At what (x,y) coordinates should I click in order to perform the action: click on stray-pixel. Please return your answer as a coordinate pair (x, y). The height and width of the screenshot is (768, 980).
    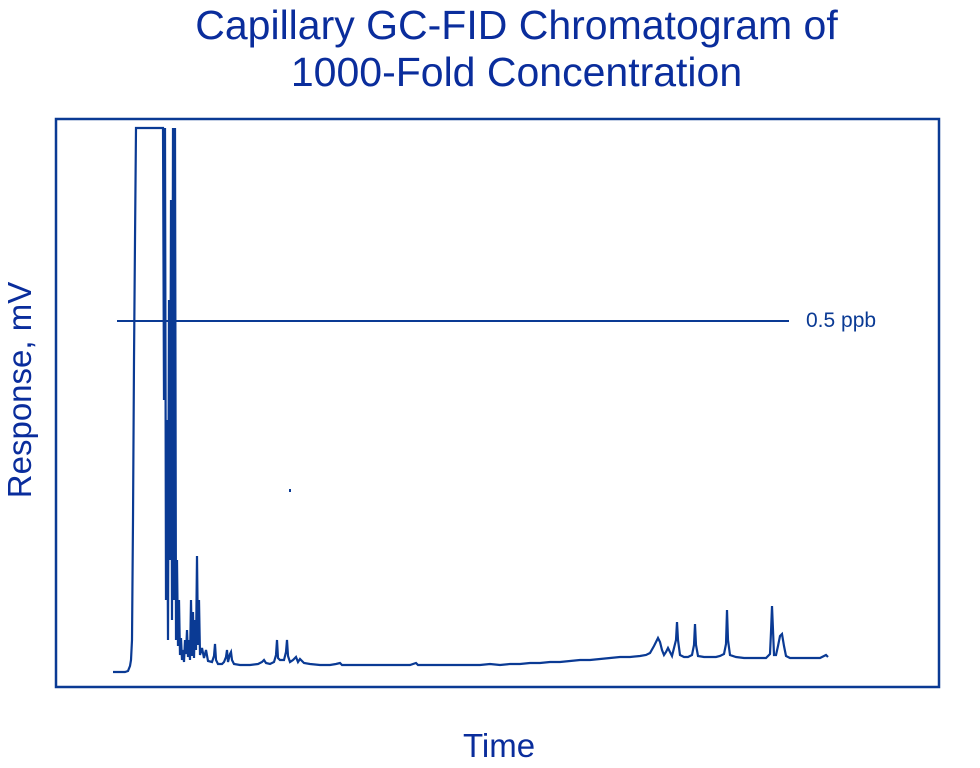
    Looking at the image, I should click on (290, 490).